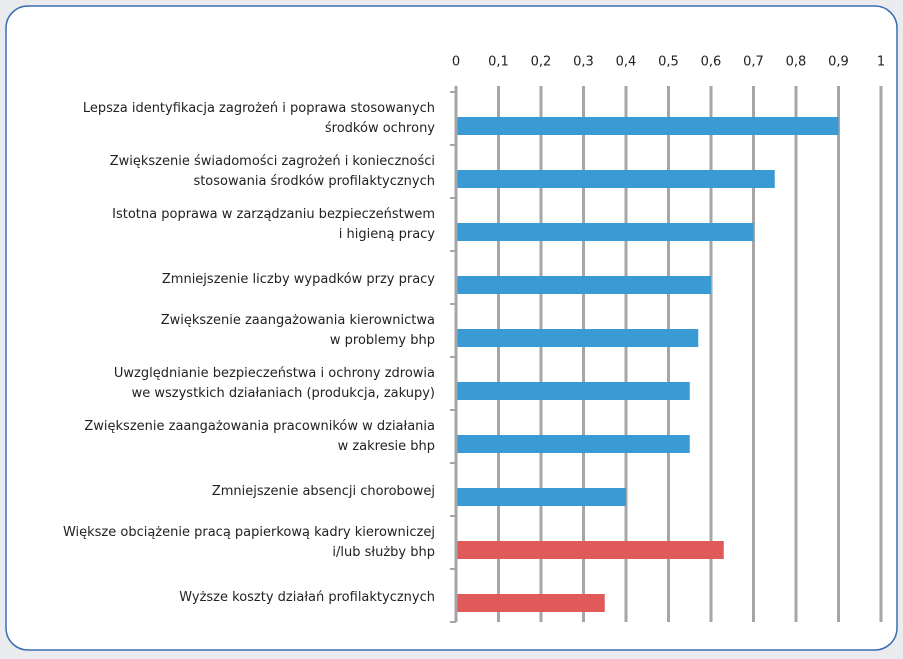  I want to click on x-tick-label: 0,7, so click(753, 62).